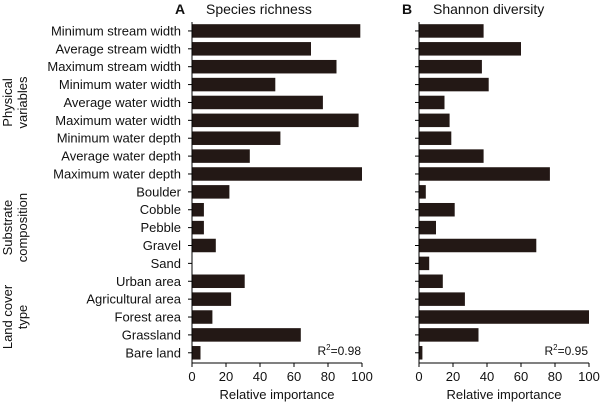  What do you see at coordinates (153, 352) in the screenshot?
I see `category-label: Bare land` at bounding box center [153, 352].